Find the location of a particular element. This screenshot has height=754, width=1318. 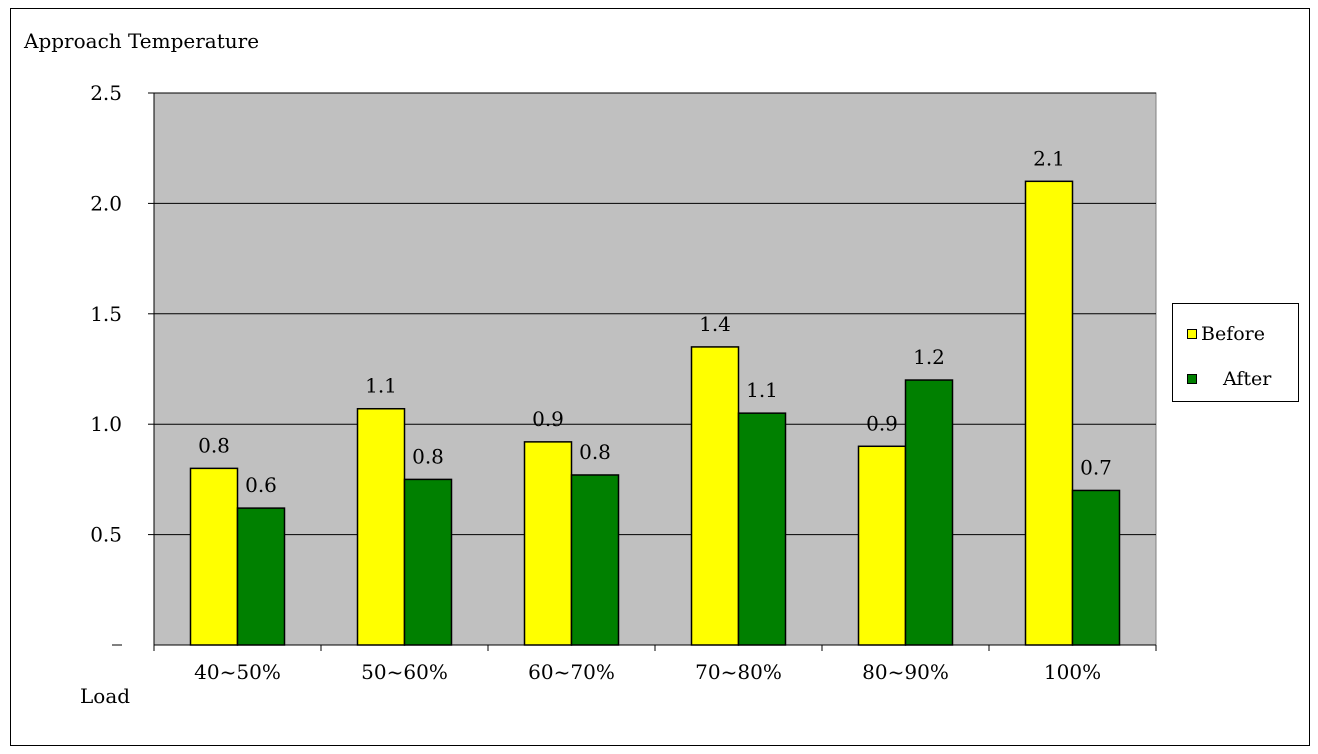

data-label: 1.2 is located at coordinates (929, 357).